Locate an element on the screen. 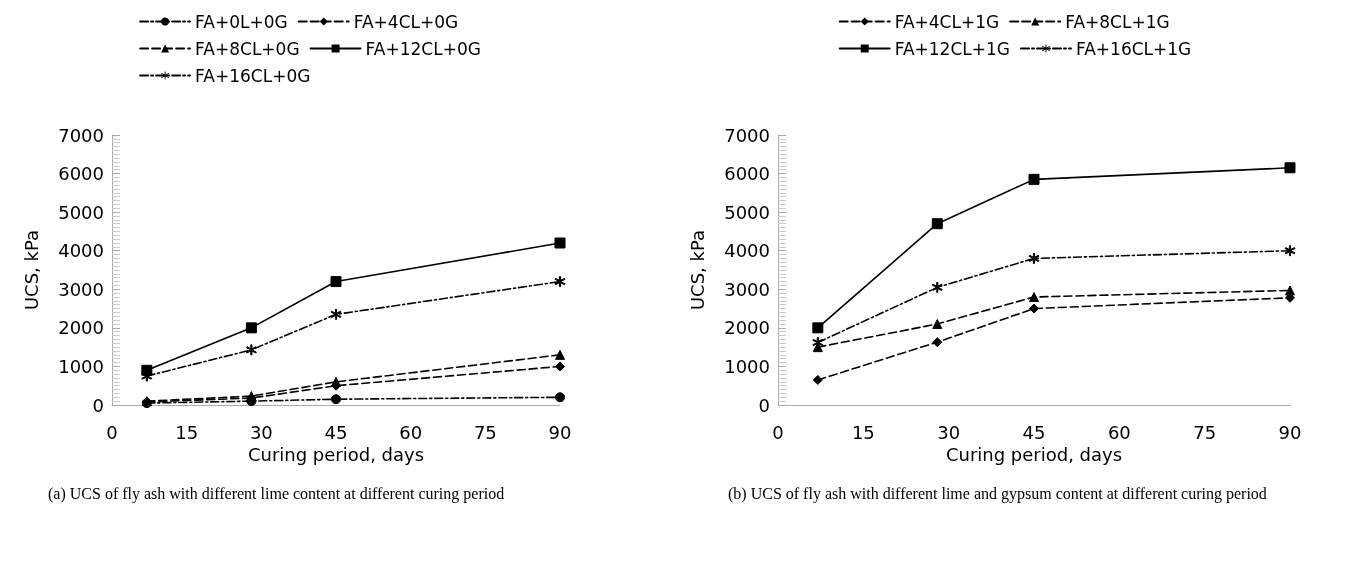 This screenshot has height=566, width=1350. text: (b) UCS of fly ash with different lime and gypsum content at different curing period is located at coordinates (997, 494).